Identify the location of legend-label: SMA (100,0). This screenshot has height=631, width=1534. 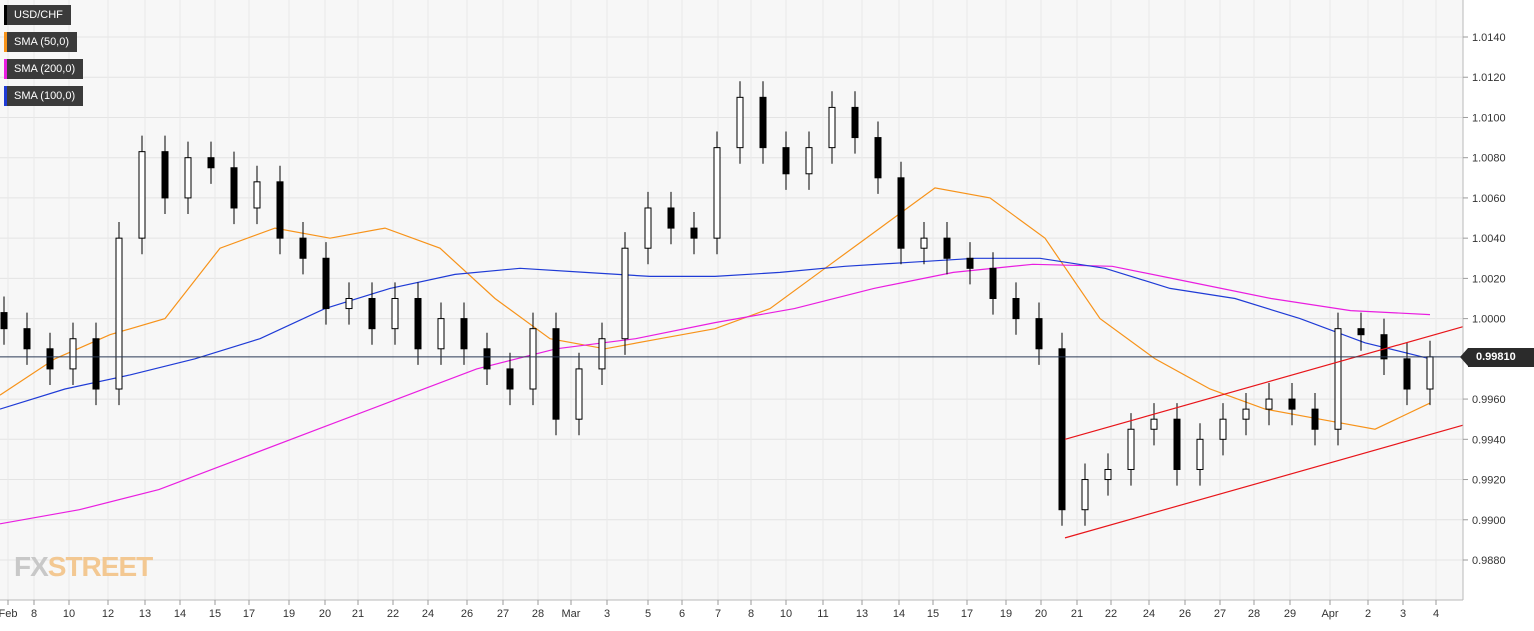
(45, 96).